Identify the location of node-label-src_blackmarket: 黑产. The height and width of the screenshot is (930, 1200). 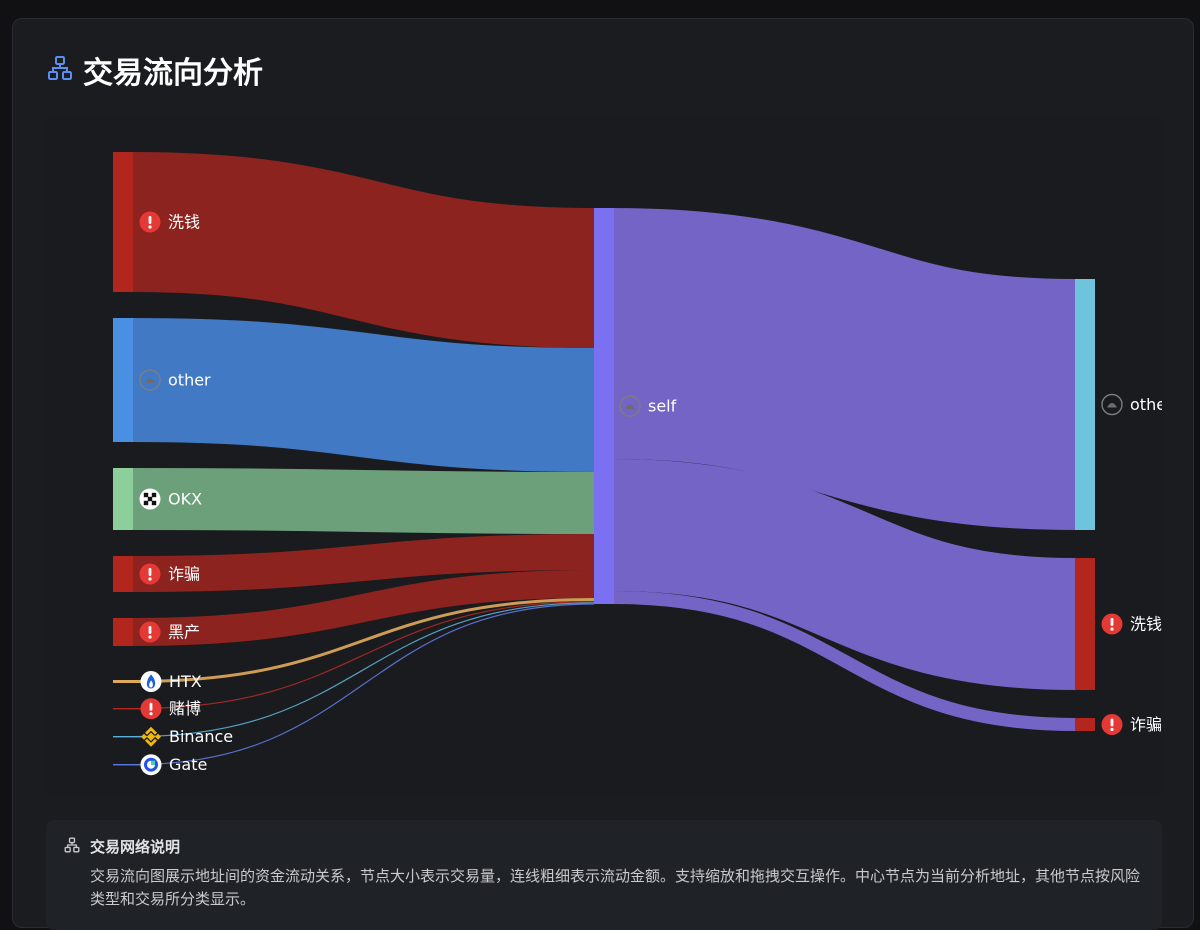
(184, 632).